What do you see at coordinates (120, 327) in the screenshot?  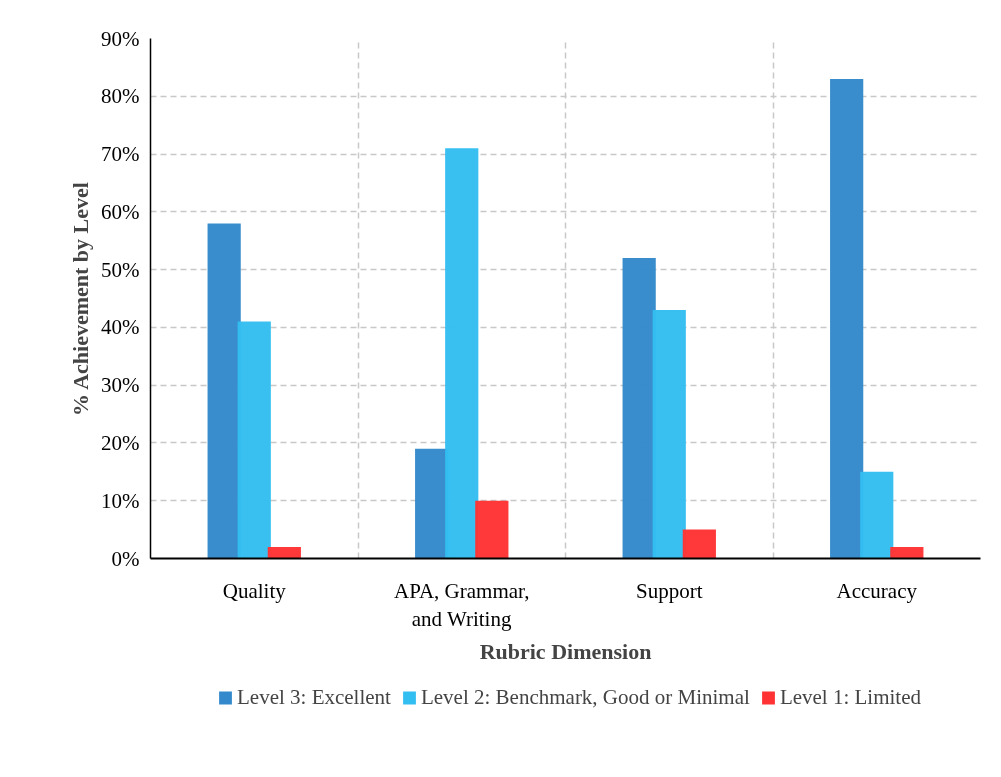 I see `y-tick-label: 40%` at bounding box center [120, 327].